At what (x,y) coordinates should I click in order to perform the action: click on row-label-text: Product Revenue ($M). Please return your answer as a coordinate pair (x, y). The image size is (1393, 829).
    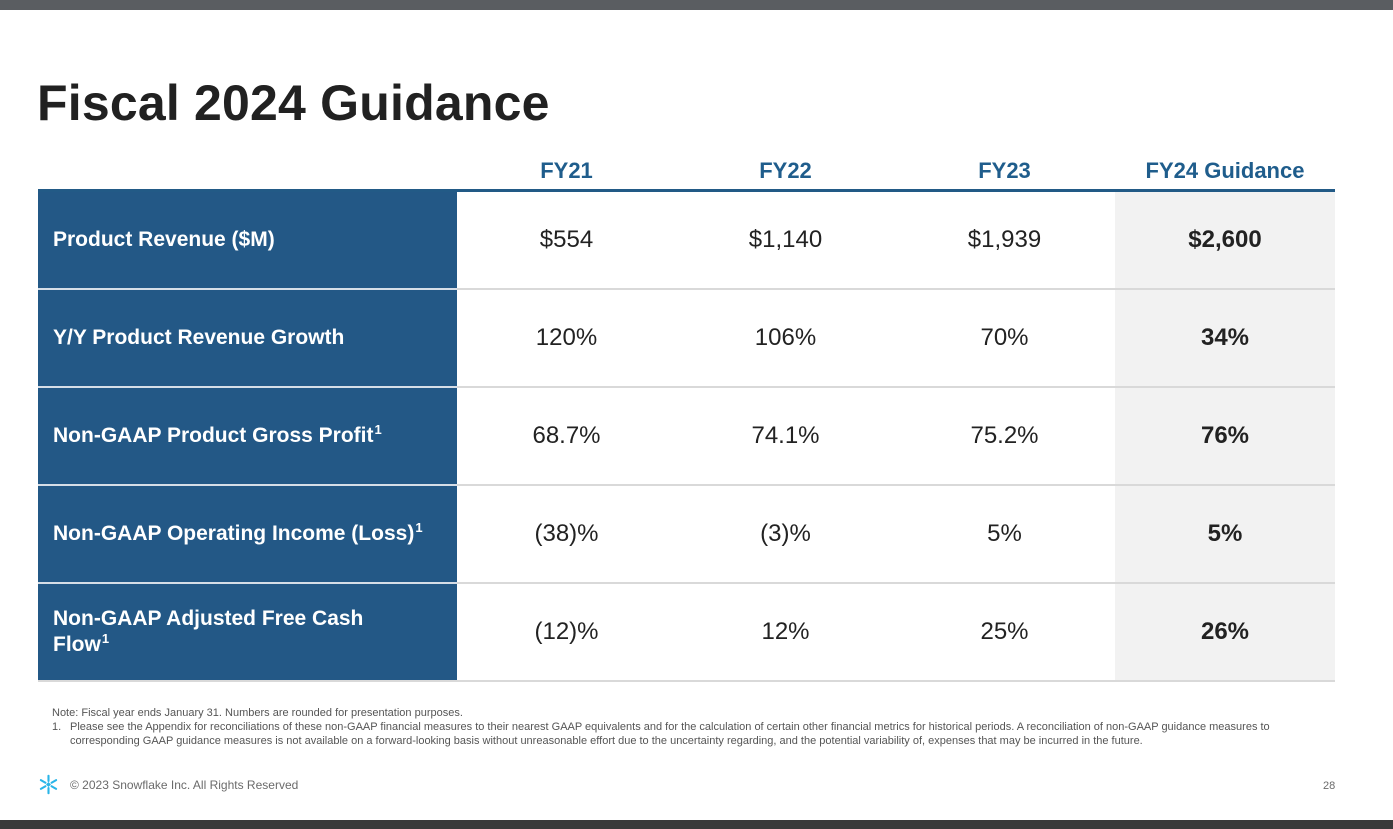
    Looking at the image, I should click on (164, 239).